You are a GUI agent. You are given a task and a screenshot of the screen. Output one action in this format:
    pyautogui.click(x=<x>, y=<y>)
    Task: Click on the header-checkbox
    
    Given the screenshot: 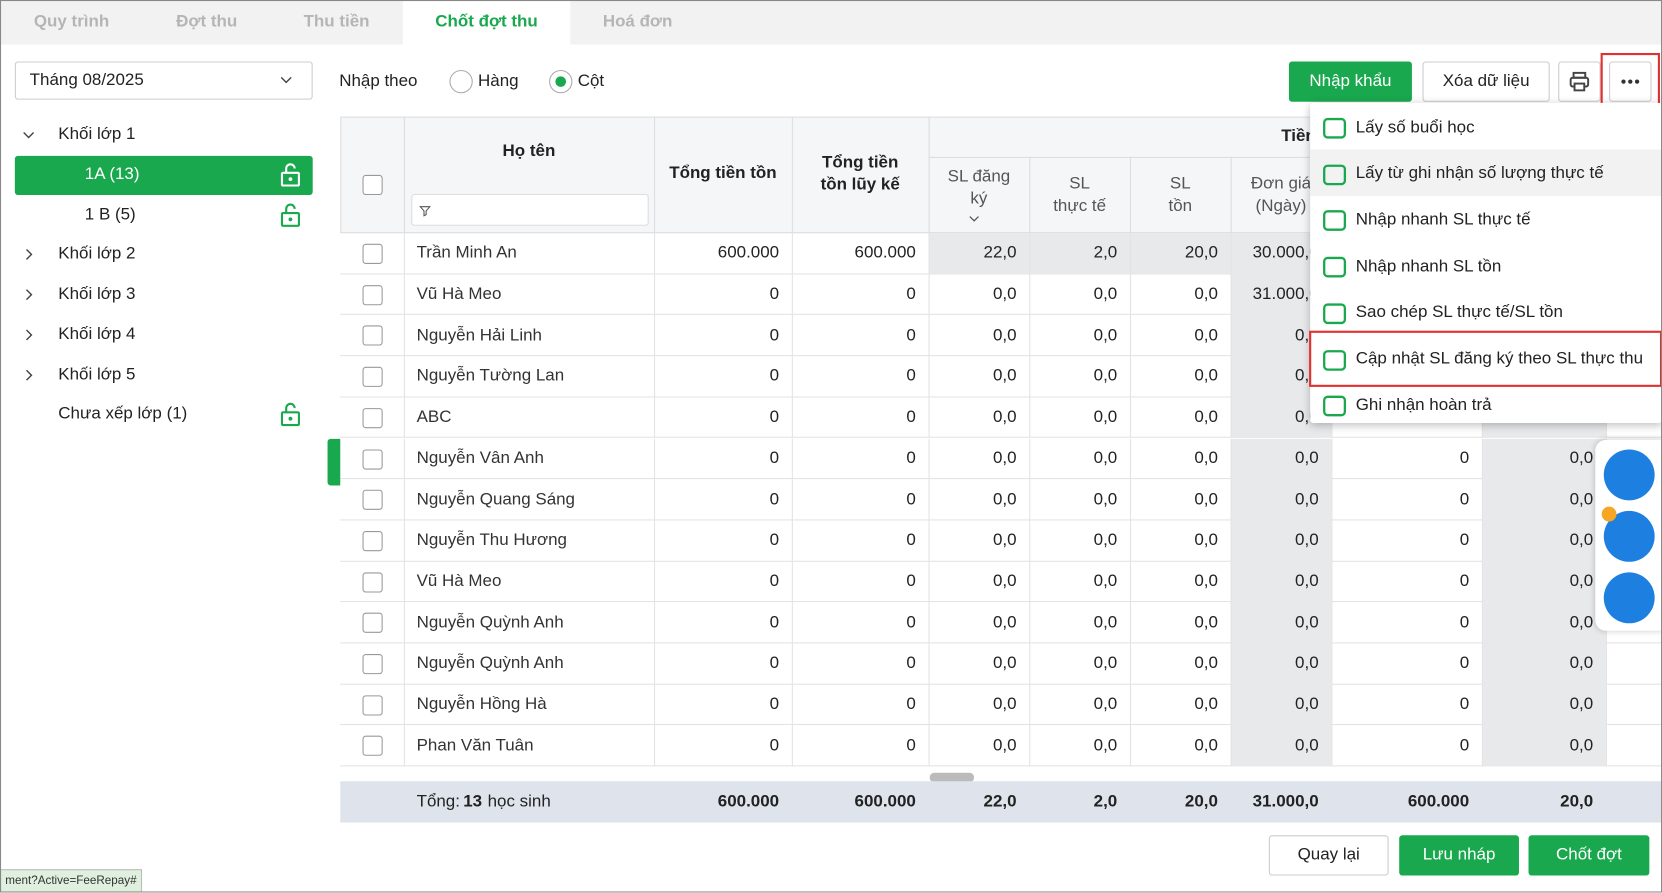 What is the action you would take?
    pyautogui.click(x=372, y=185)
    